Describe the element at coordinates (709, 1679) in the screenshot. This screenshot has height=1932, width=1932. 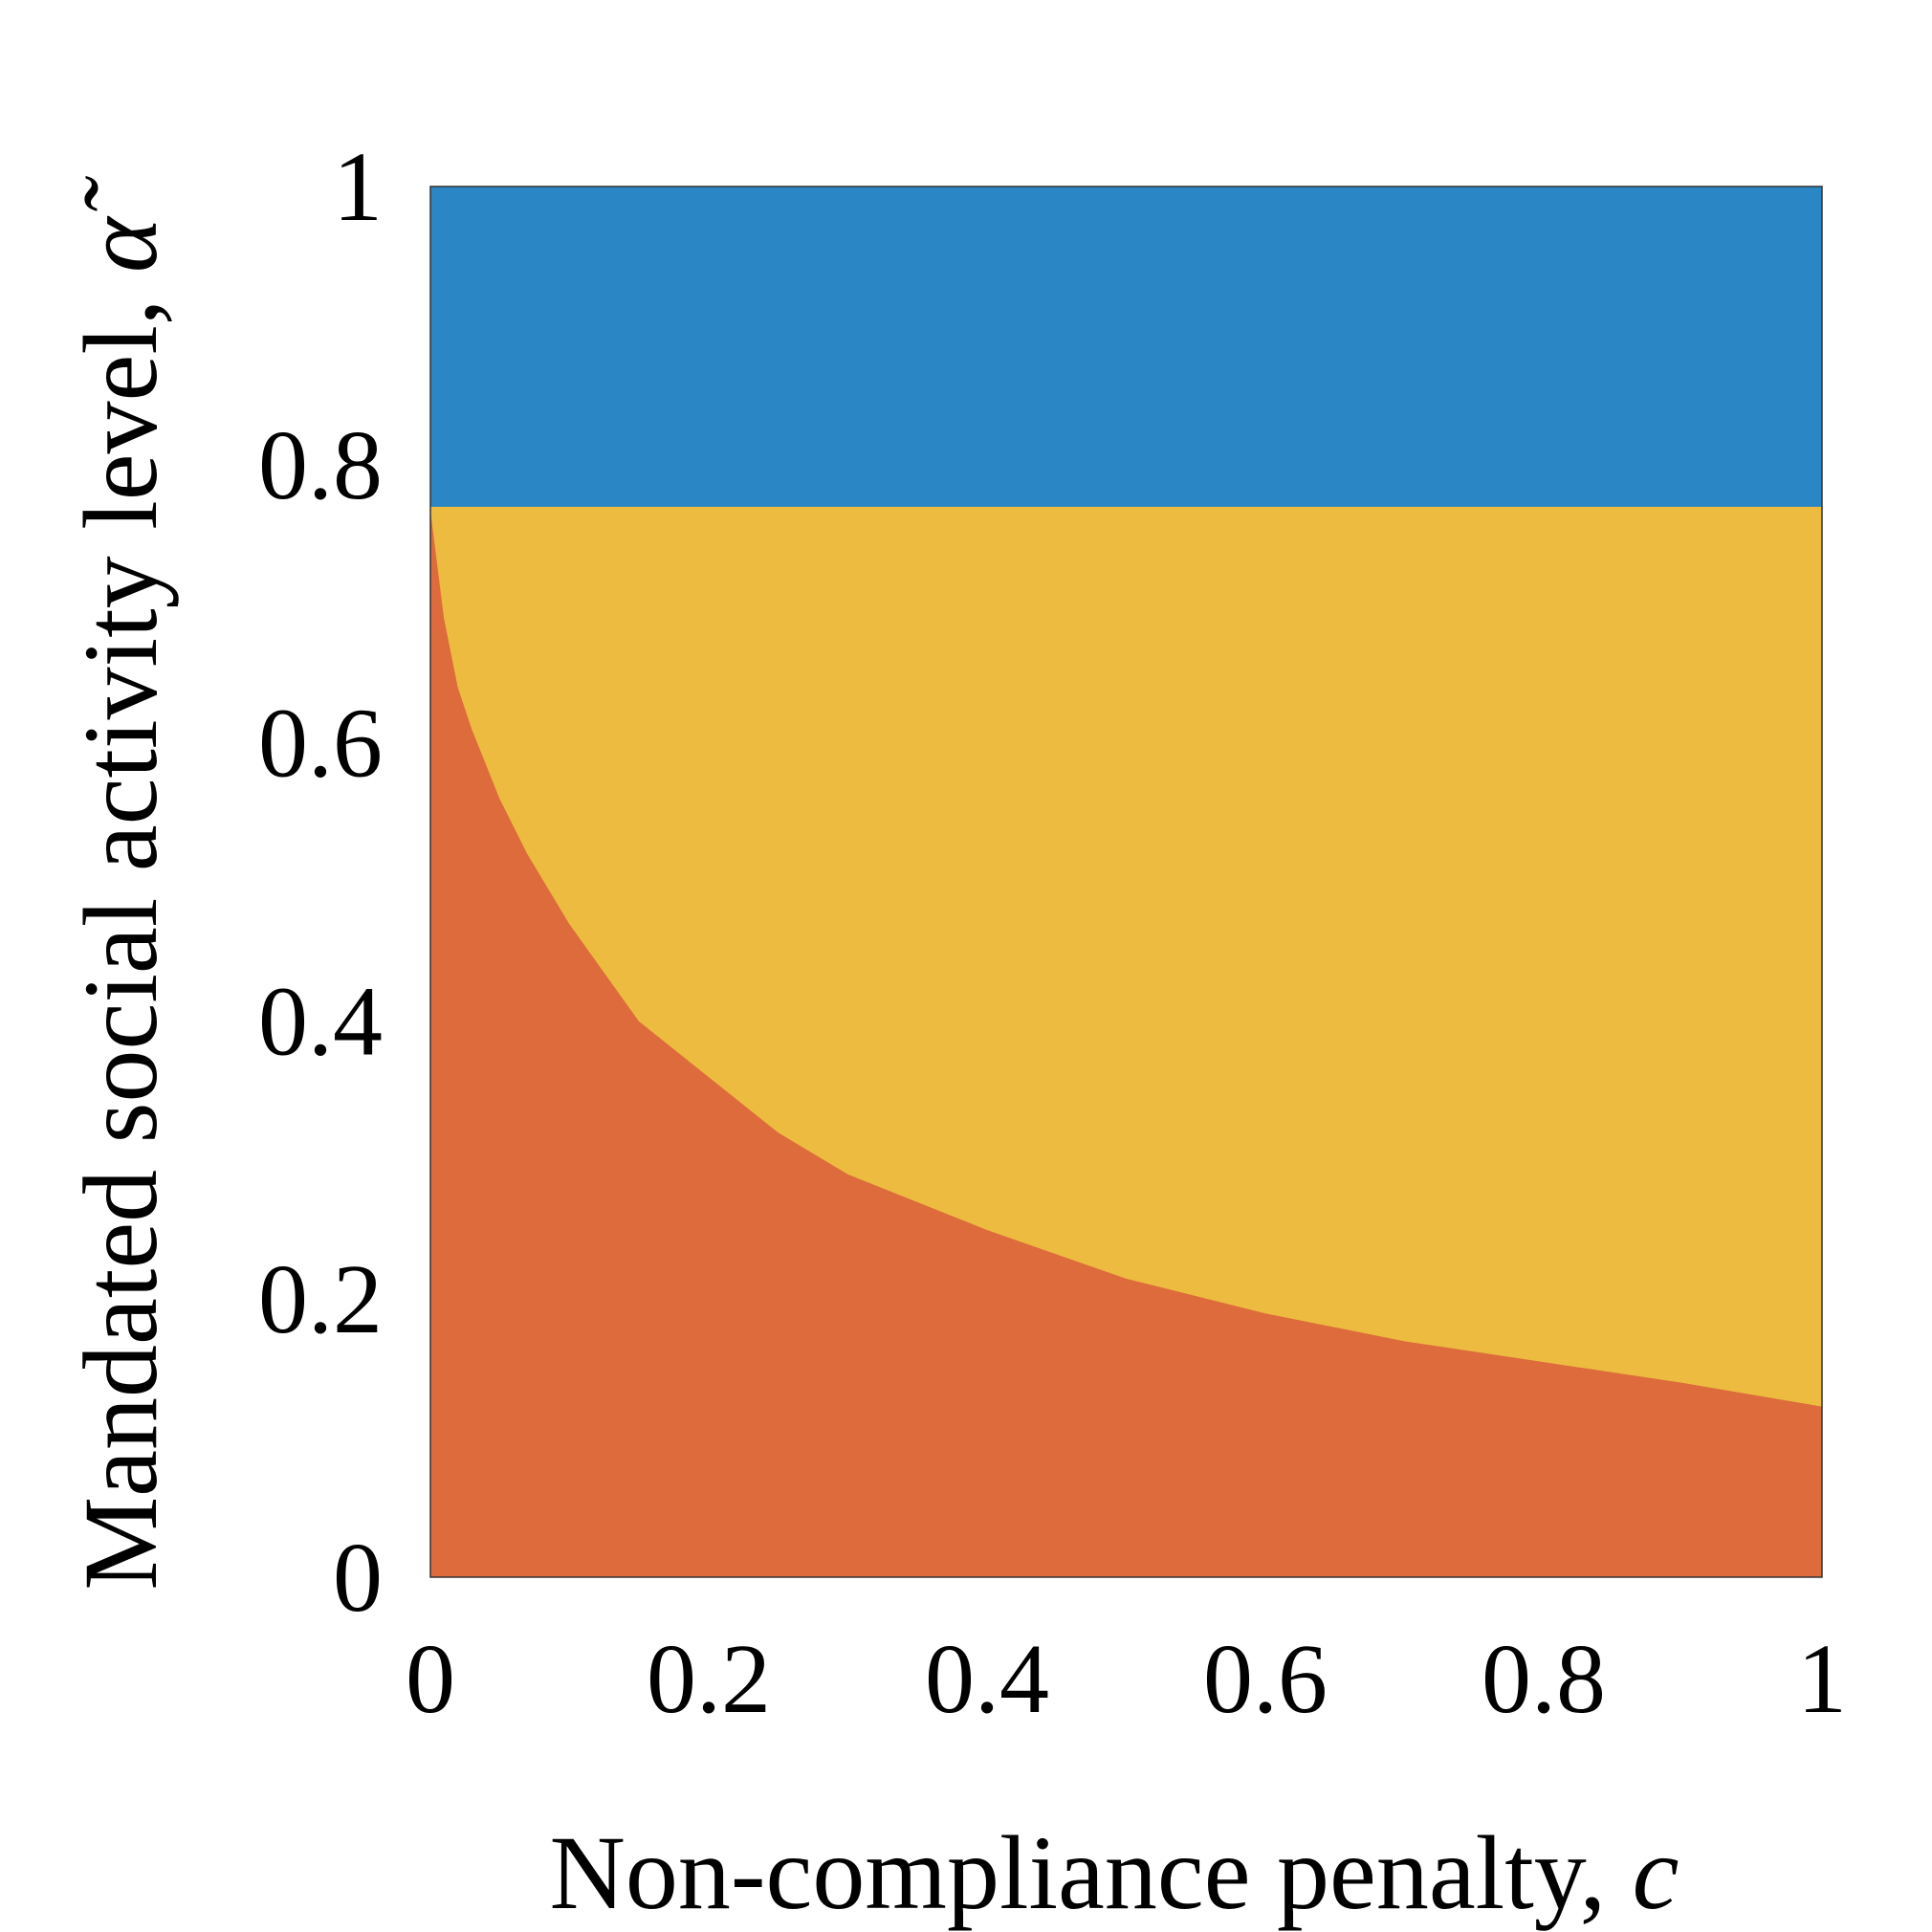
I see `x-tick-label: 0.2` at that location.